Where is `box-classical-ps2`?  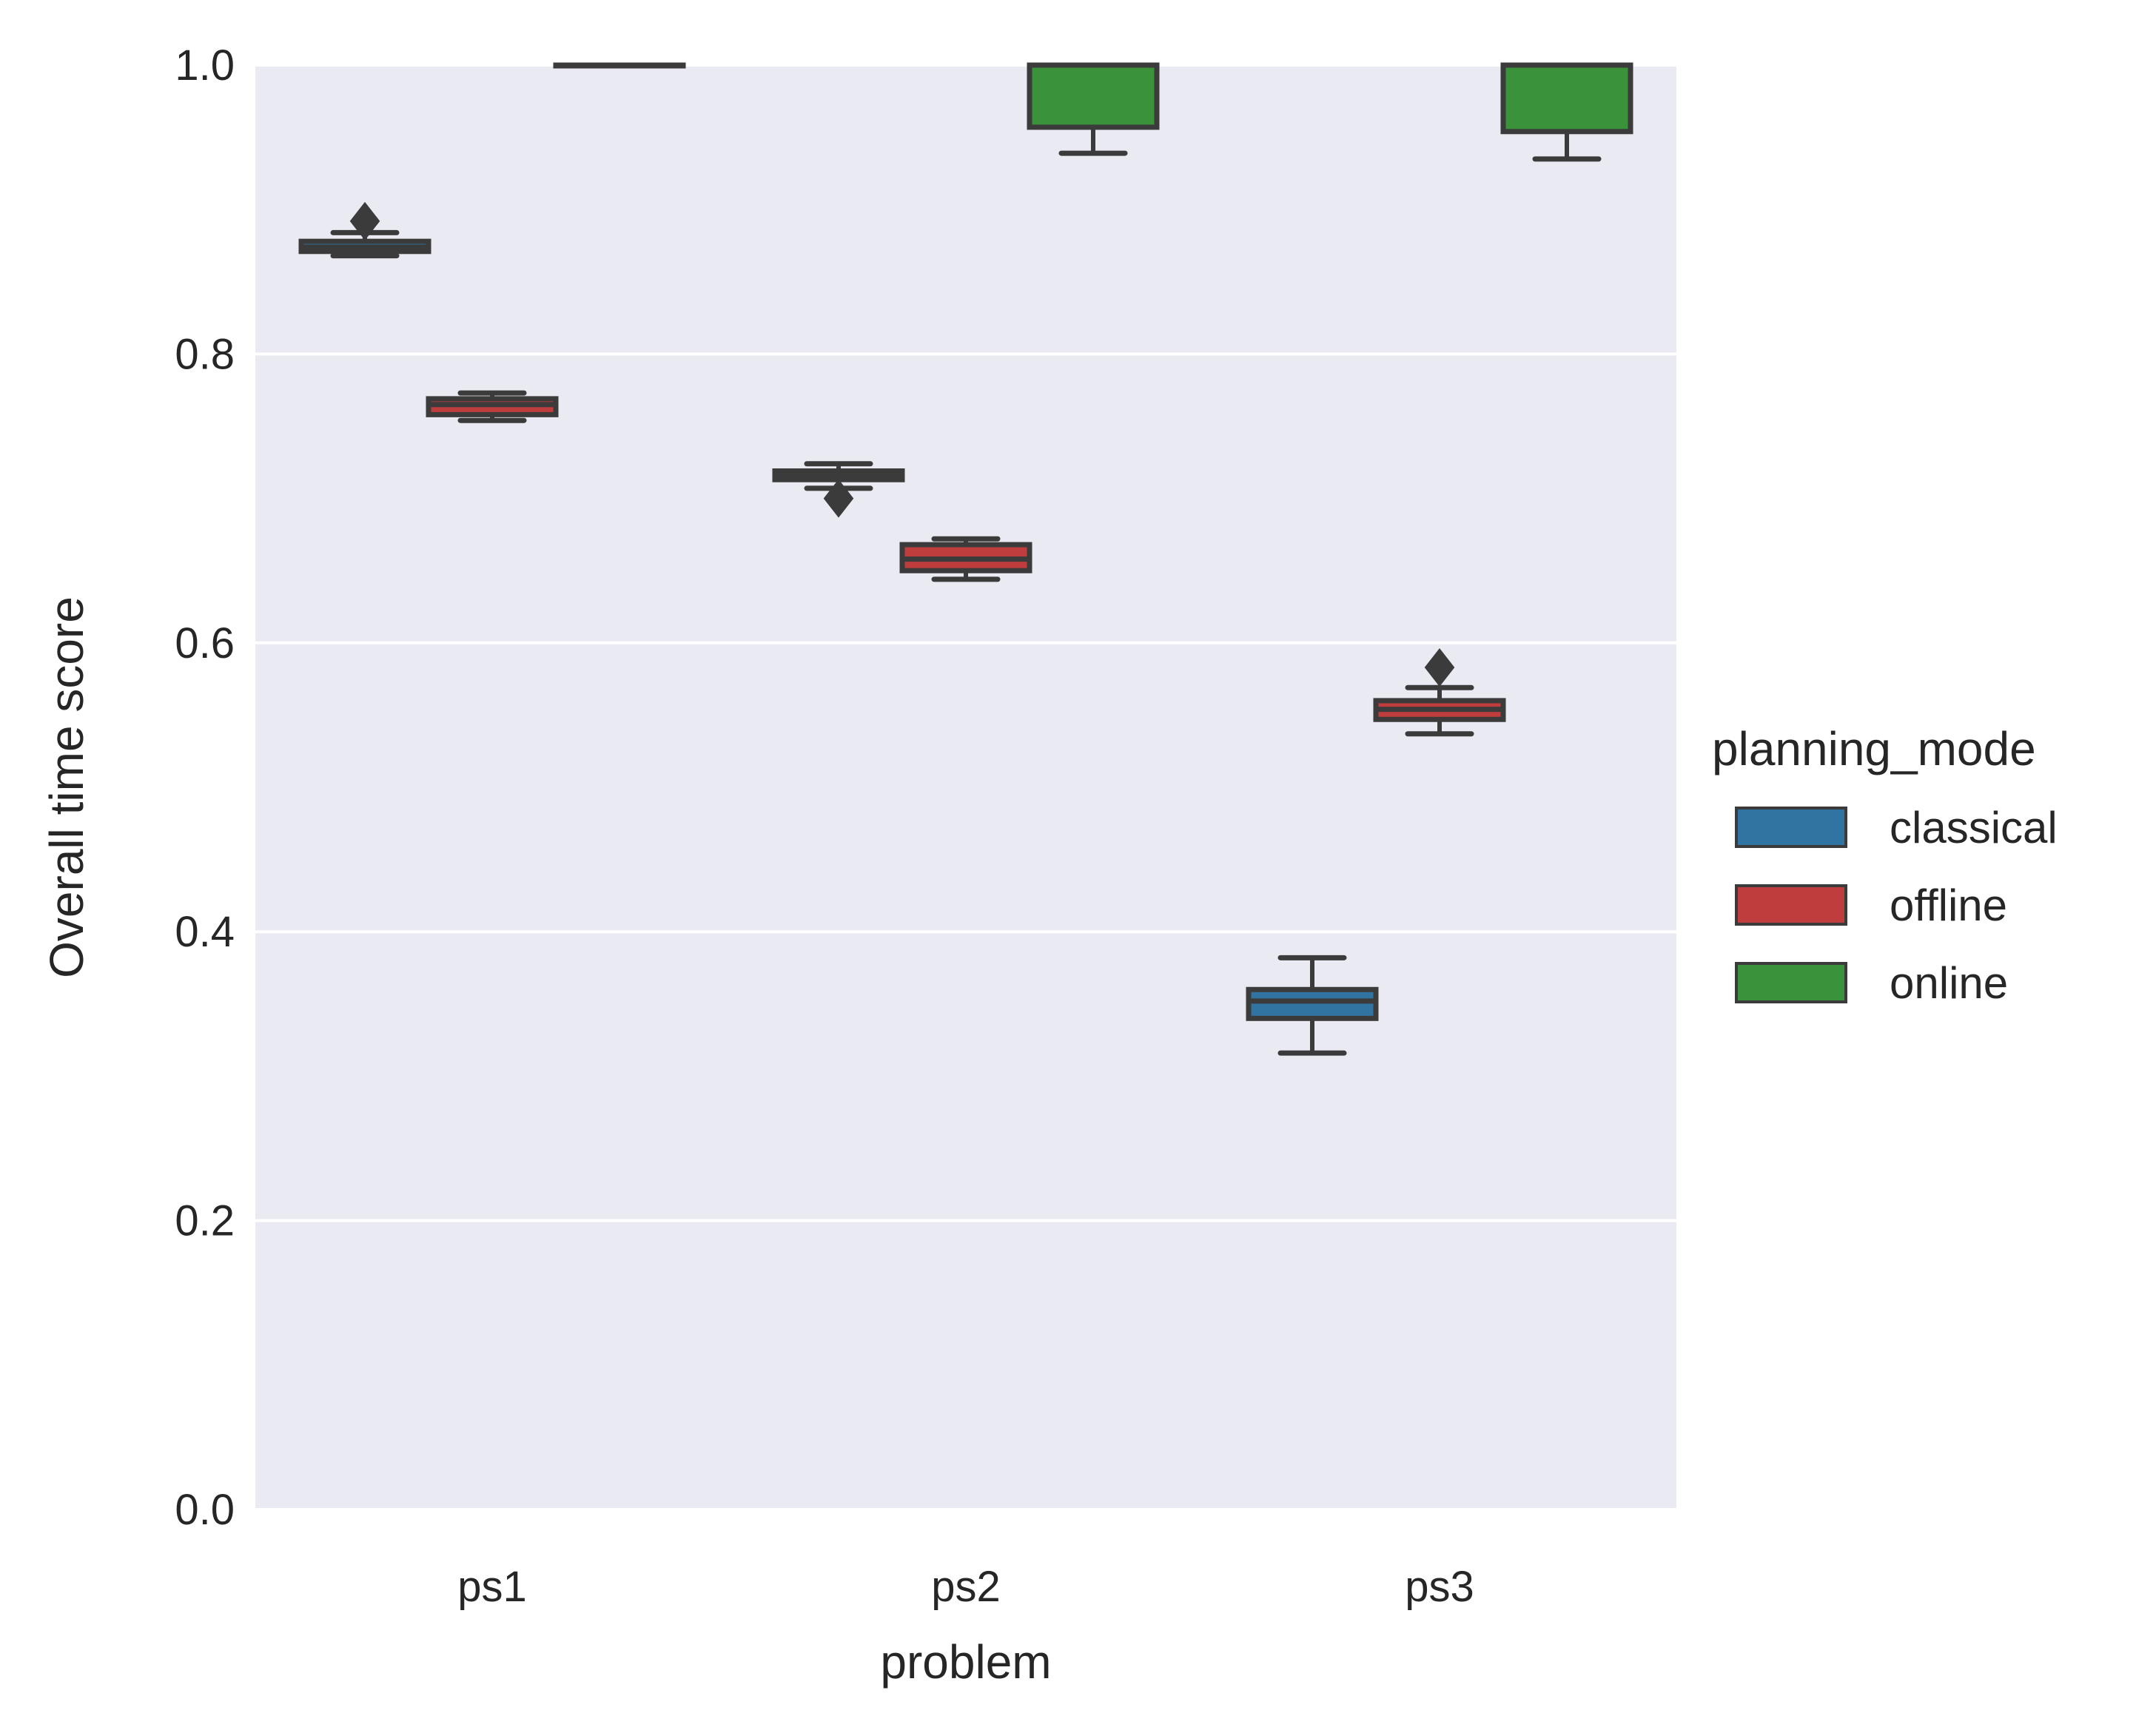
box-classical-ps2 is located at coordinates (838, 489).